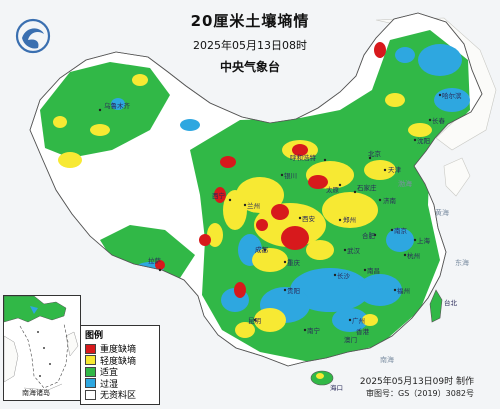  I want to click on south-china-sea-inset: 南海诸岛, so click(42, 348).